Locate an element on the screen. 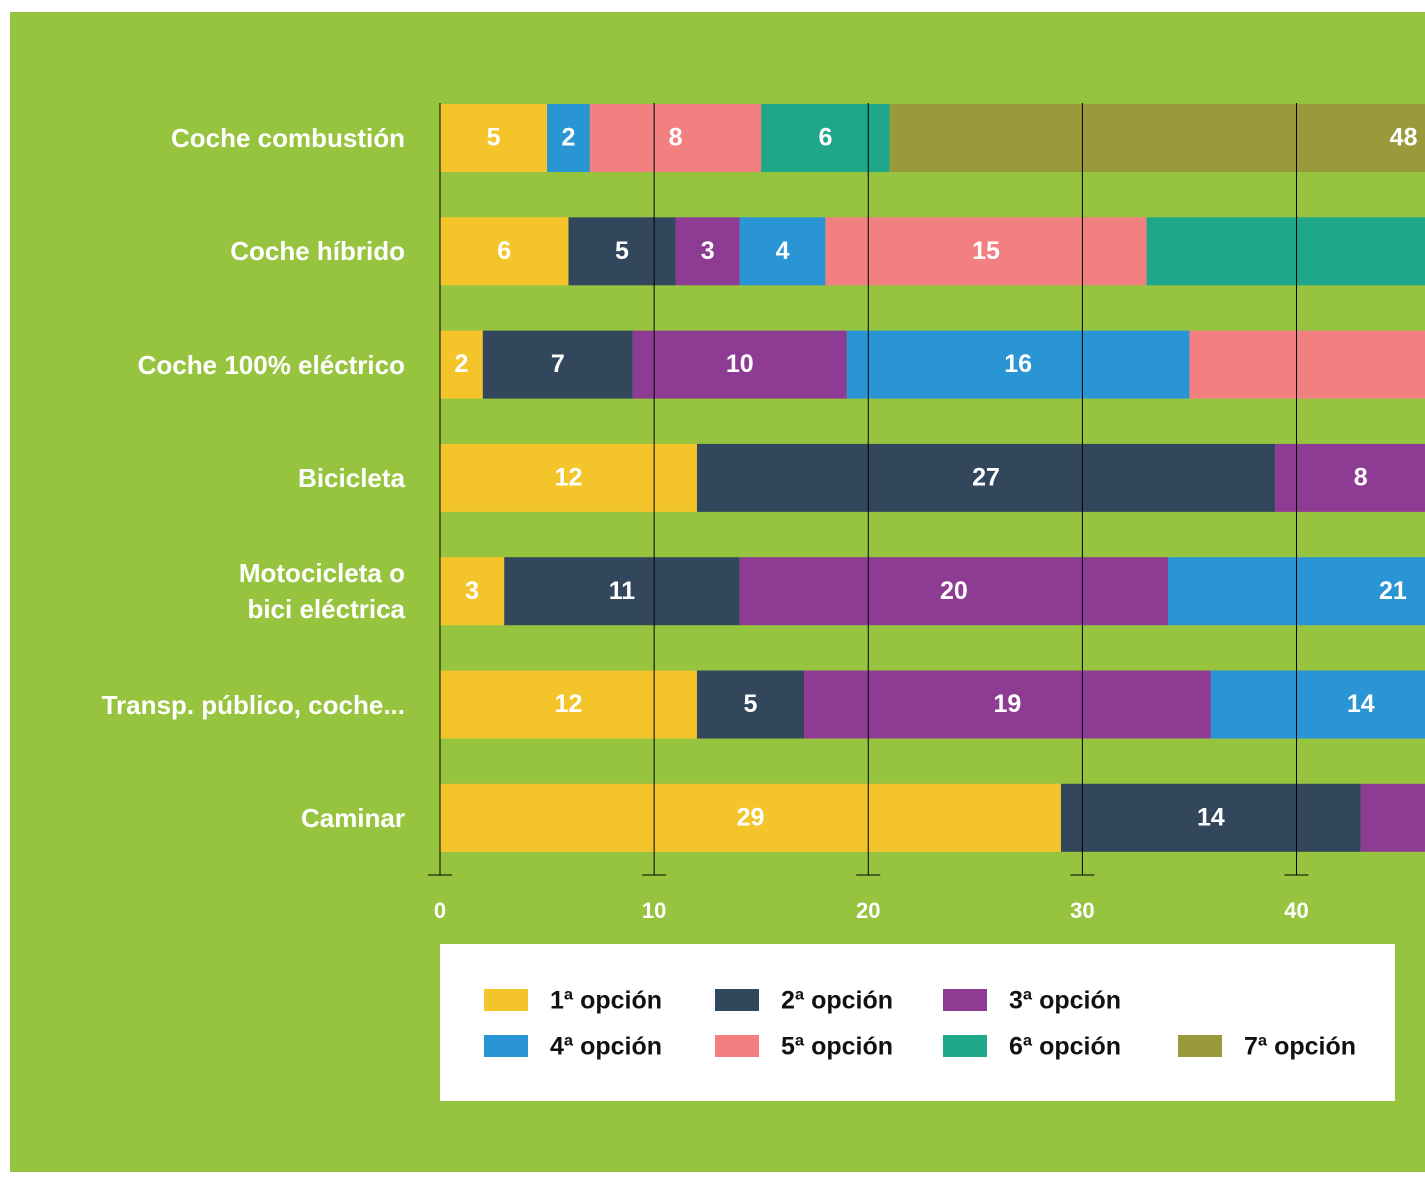 The width and height of the screenshot is (1425, 1183). category-label: Coche híbrido is located at coordinates (317, 251).